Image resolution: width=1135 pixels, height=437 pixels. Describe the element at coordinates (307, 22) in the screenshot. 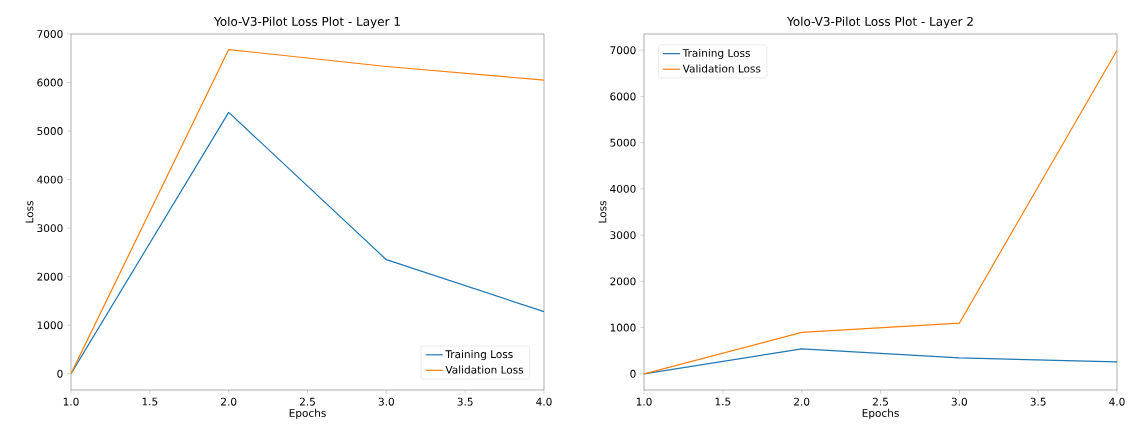

I see `chart-title: Yolo-V3-Pilot Loss Plot - Layer 1` at that location.